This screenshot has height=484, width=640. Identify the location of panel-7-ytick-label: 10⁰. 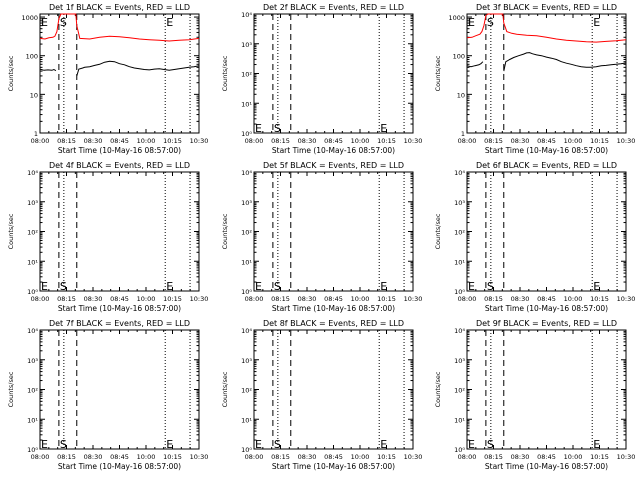
(32, 450).